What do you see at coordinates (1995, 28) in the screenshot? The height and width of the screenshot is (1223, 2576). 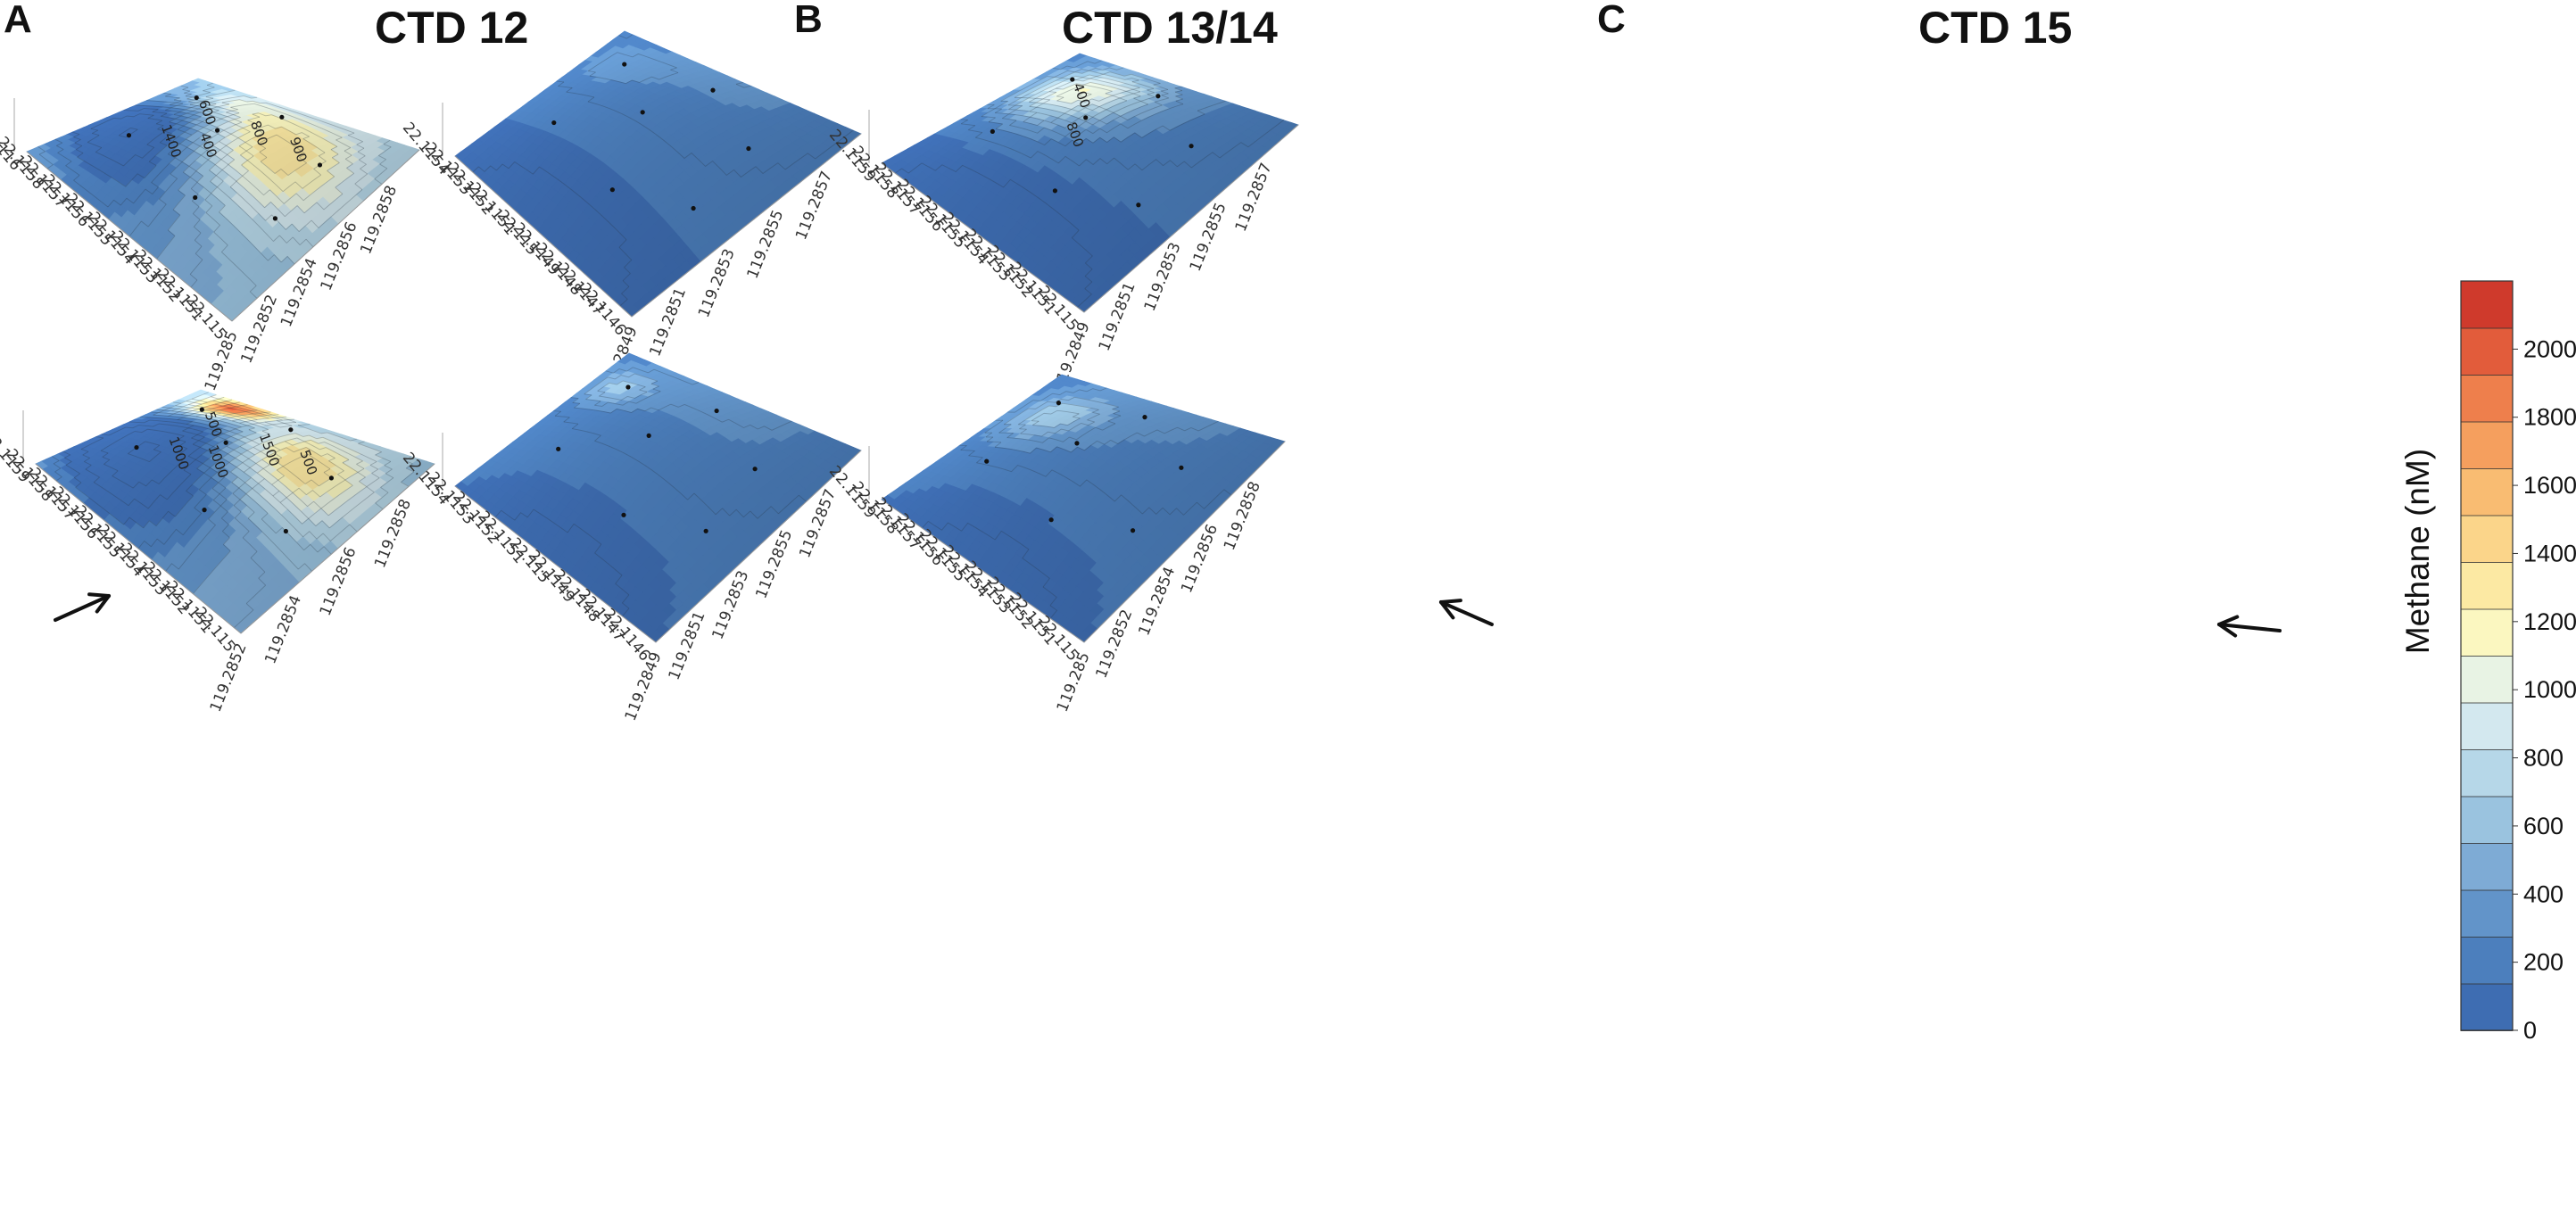 I see `panel-title-ctd-15: CTD 15` at bounding box center [1995, 28].